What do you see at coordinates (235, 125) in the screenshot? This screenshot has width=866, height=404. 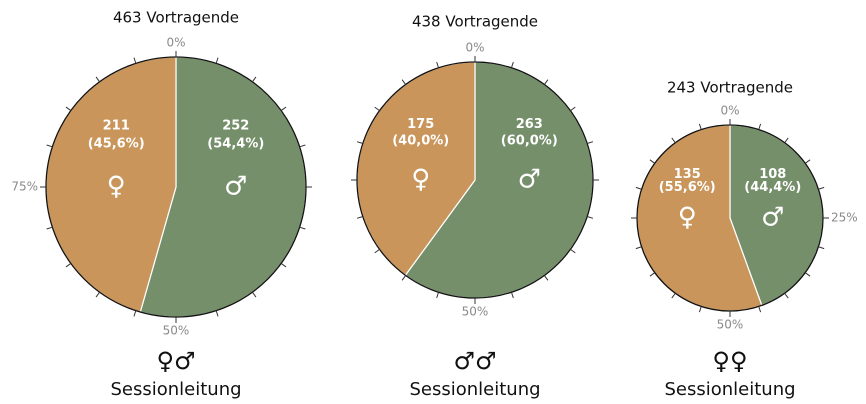 I see `value-label: 252` at bounding box center [235, 125].